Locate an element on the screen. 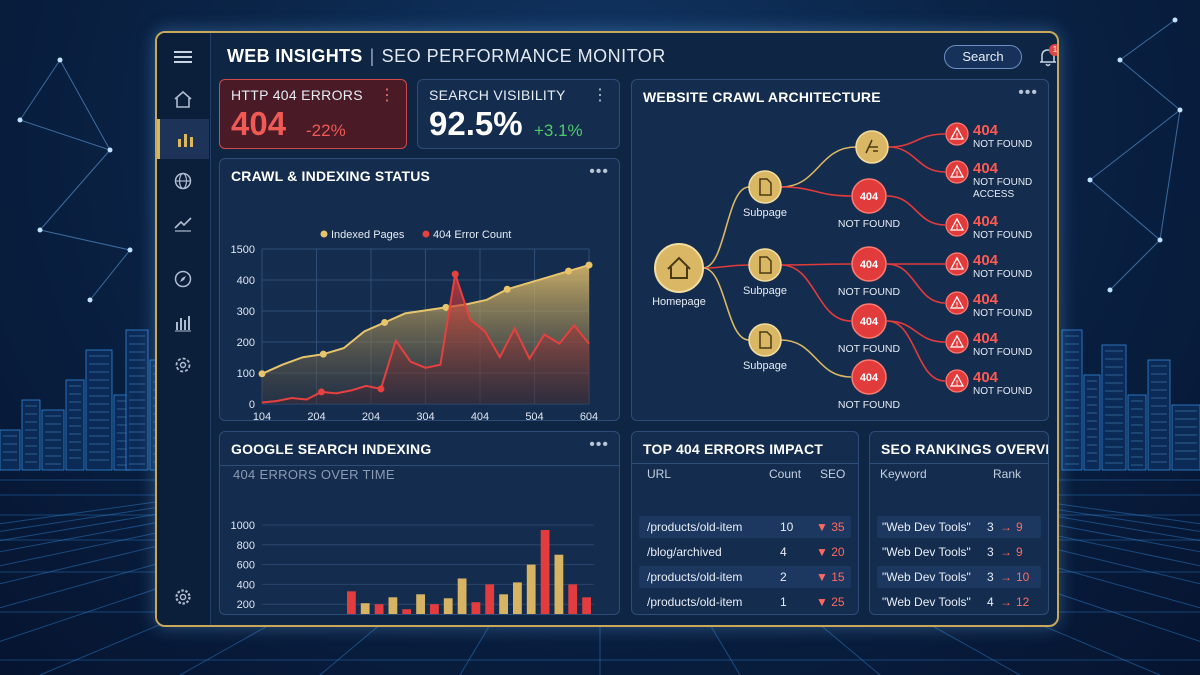 The height and width of the screenshot is (675, 1200). gear-icon is located at coordinates (183, 597).